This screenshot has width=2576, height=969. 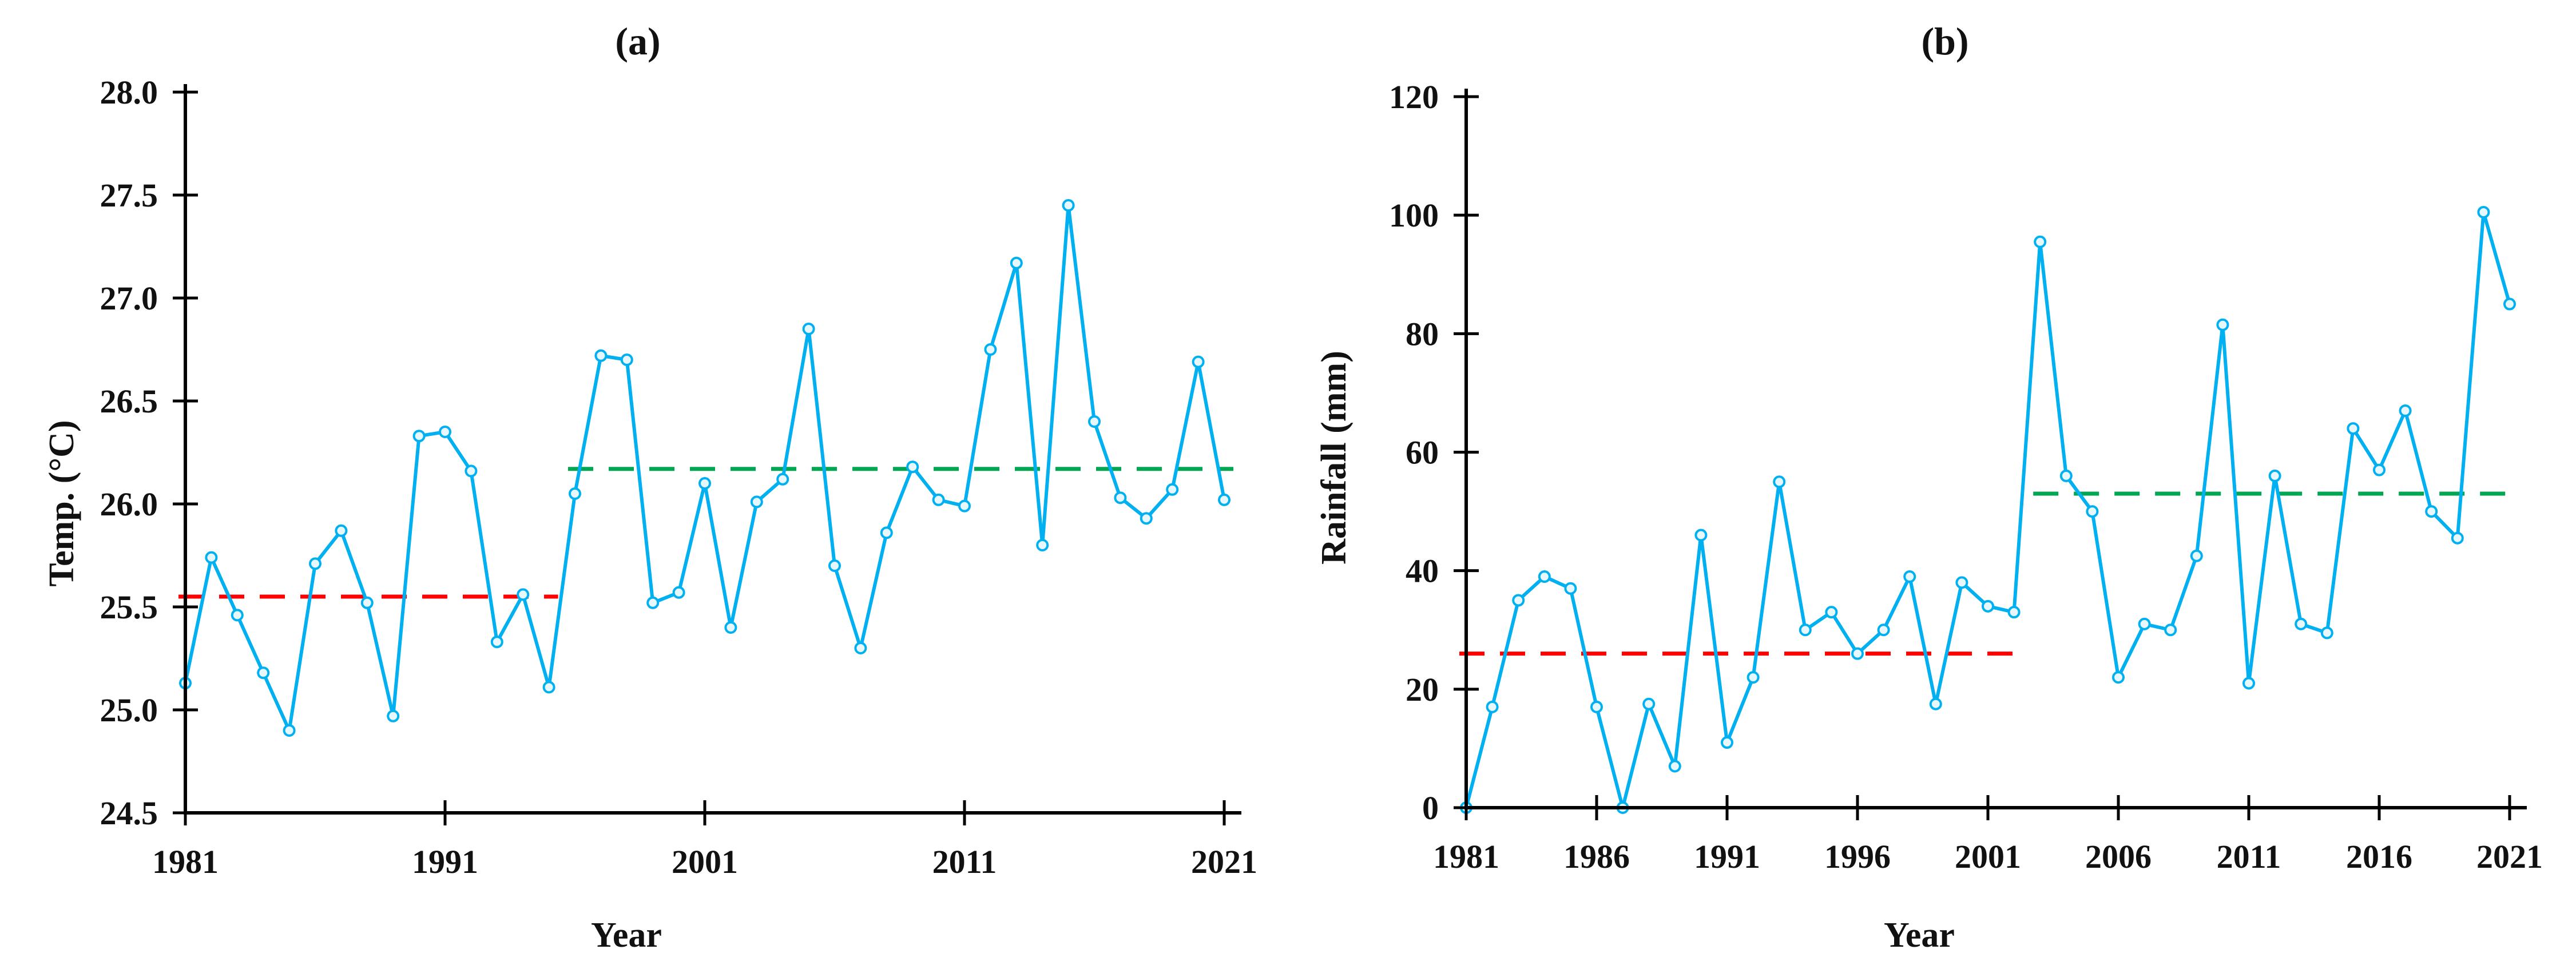 What do you see at coordinates (129, 711) in the screenshot?
I see `y-axis-tick-label: 25.0` at bounding box center [129, 711].